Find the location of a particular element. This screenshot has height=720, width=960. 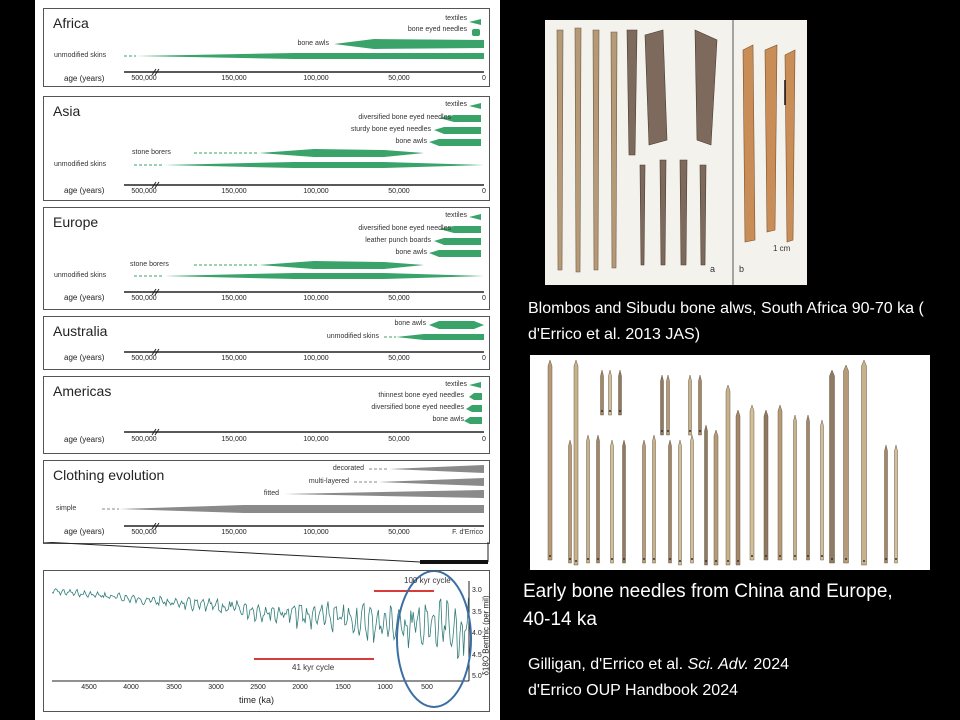

australia-bars is located at coordinates (304, 338).